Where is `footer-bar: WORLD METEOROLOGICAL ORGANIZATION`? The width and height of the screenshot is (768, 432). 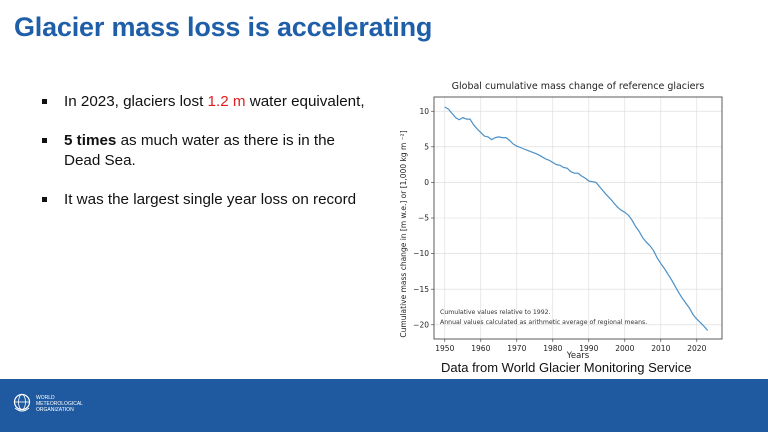 footer-bar: WORLD METEOROLOGICAL ORGANIZATION is located at coordinates (384, 405).